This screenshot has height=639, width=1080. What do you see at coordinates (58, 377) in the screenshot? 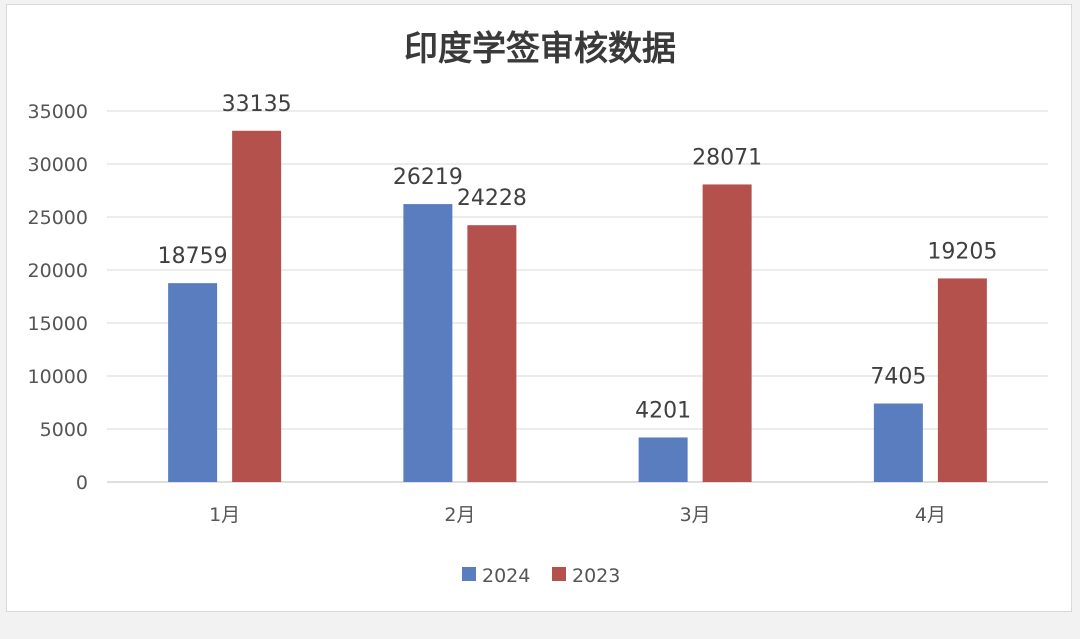
I see `y-tick-label: 10000` at bounding box center [58, 377].